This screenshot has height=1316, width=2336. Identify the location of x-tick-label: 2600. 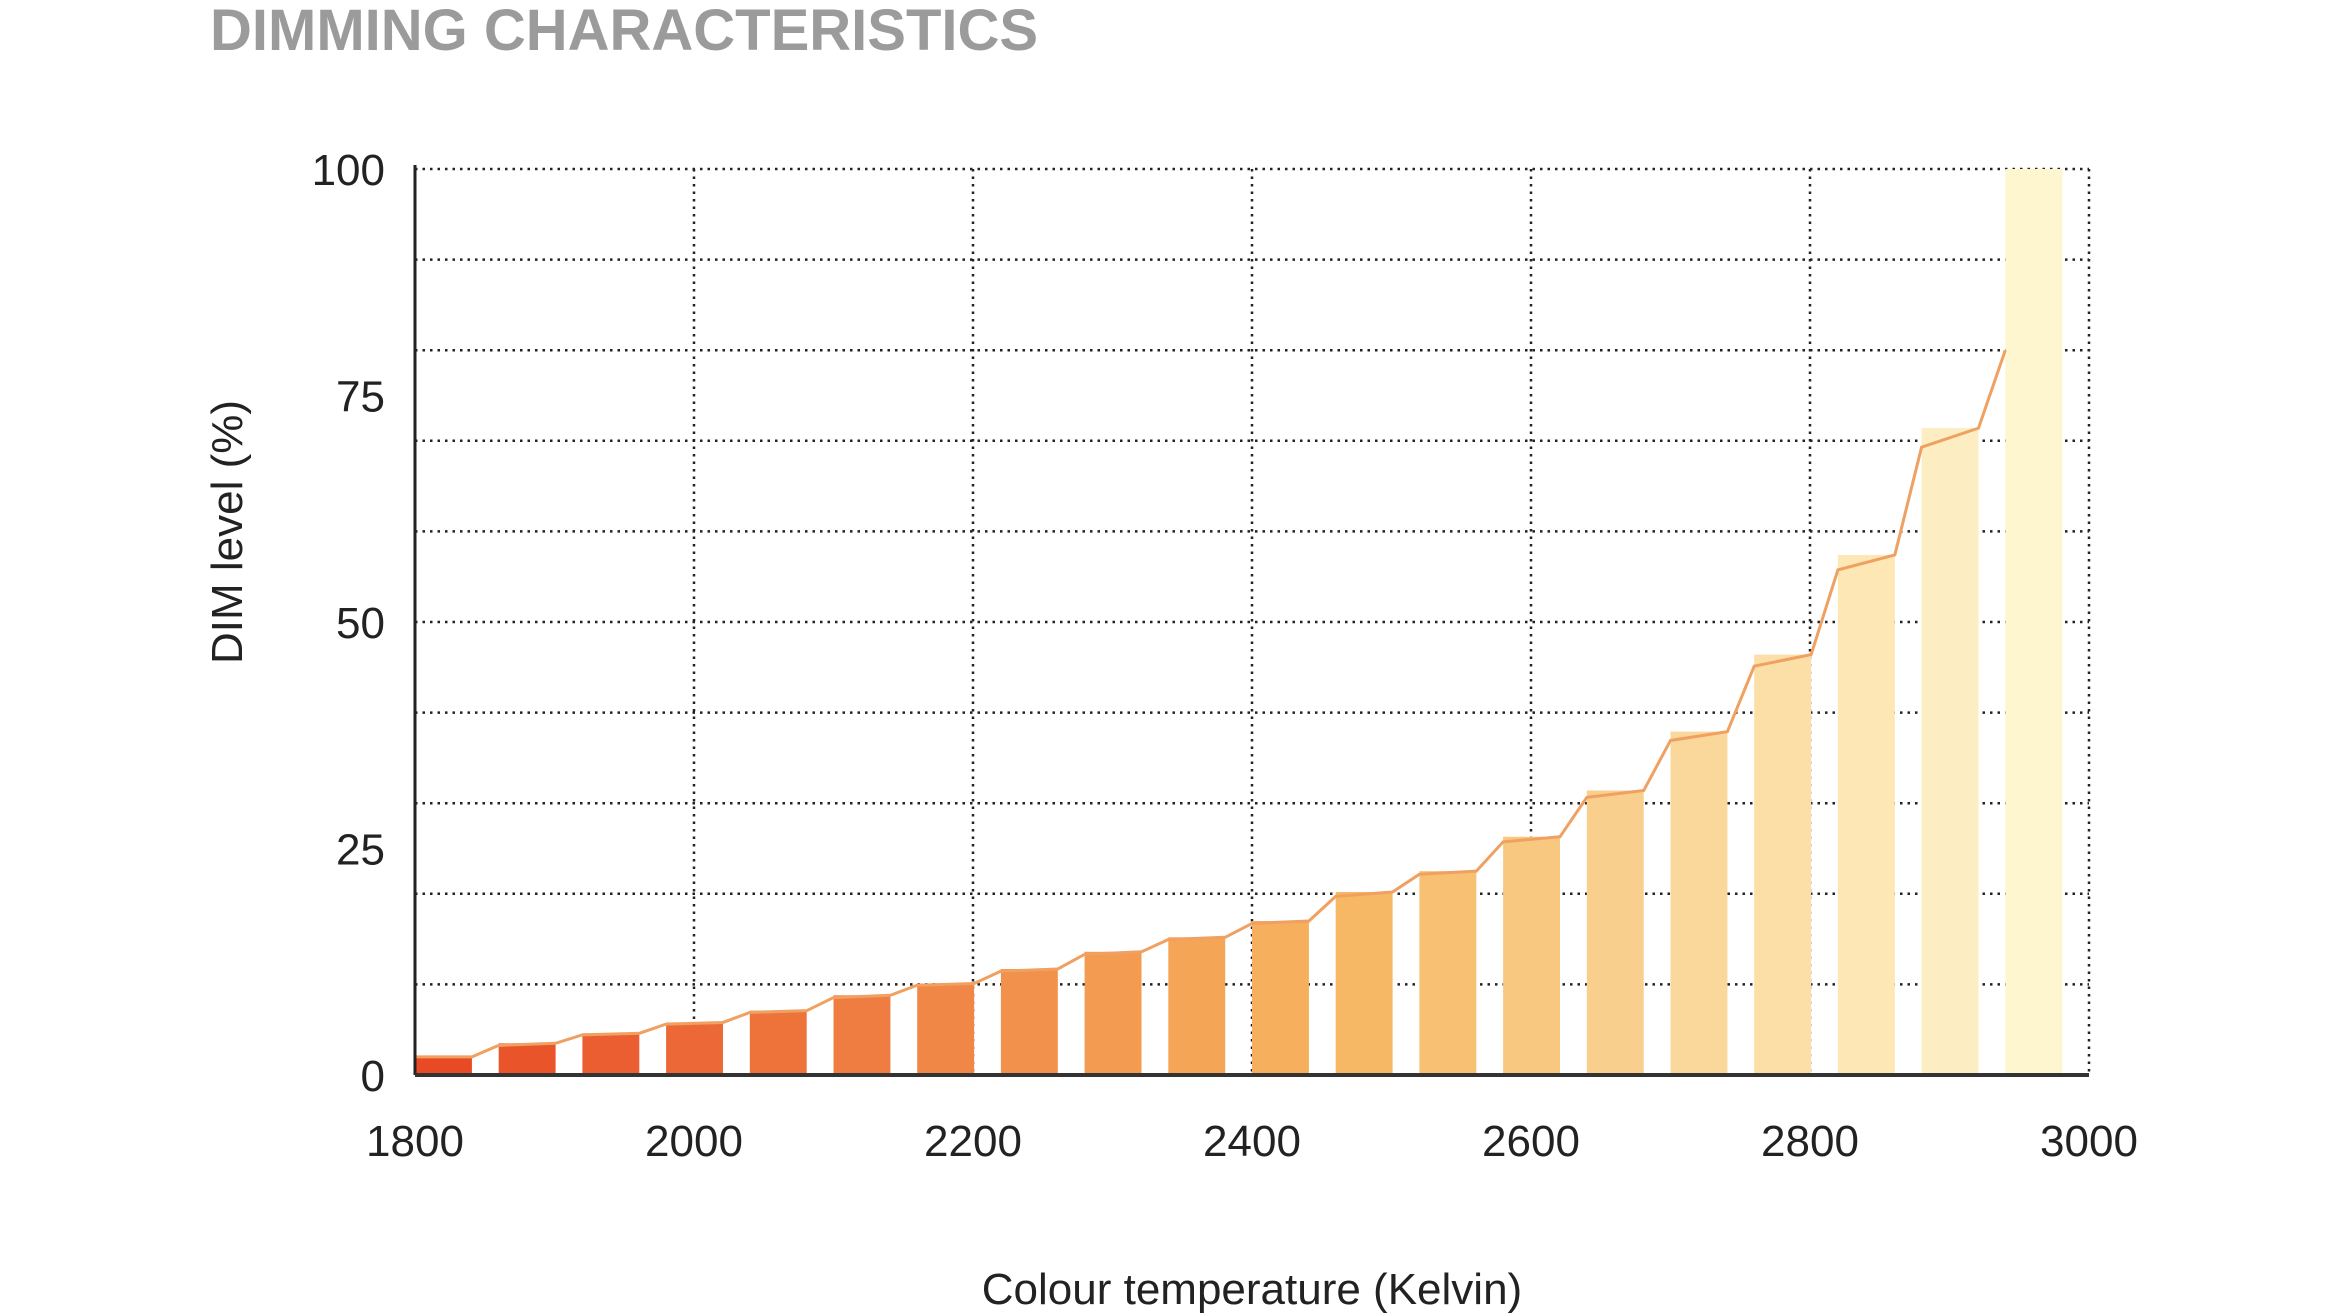
(1531, 1141).